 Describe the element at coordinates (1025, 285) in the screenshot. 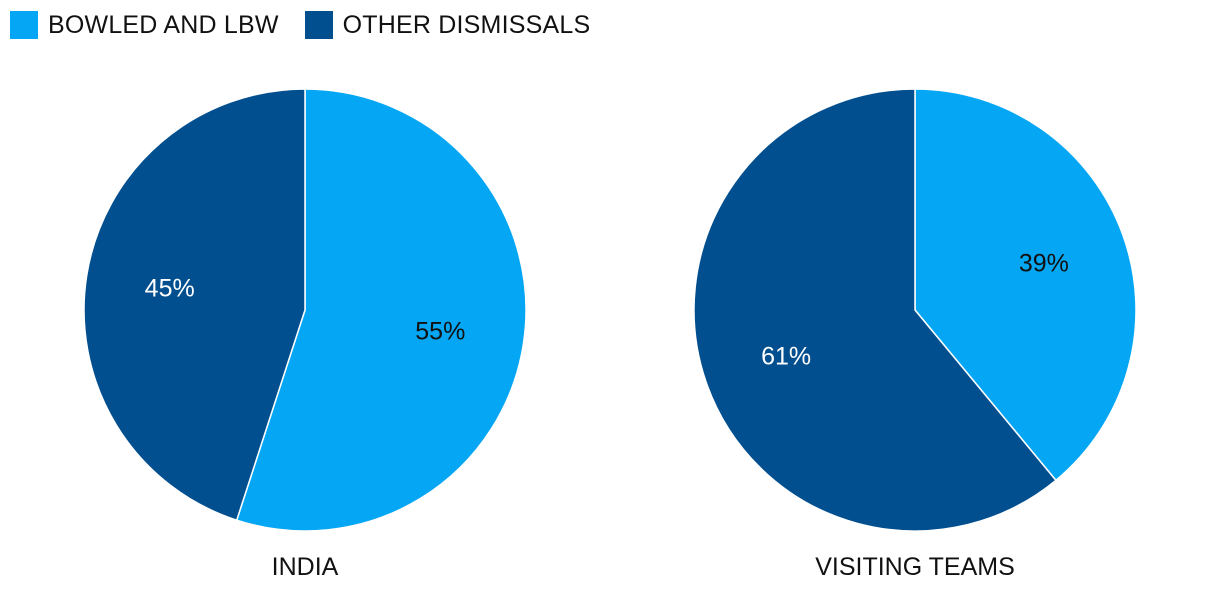

I see `pie-slice-visiting-teams-bowled-and-lbw` at that location.